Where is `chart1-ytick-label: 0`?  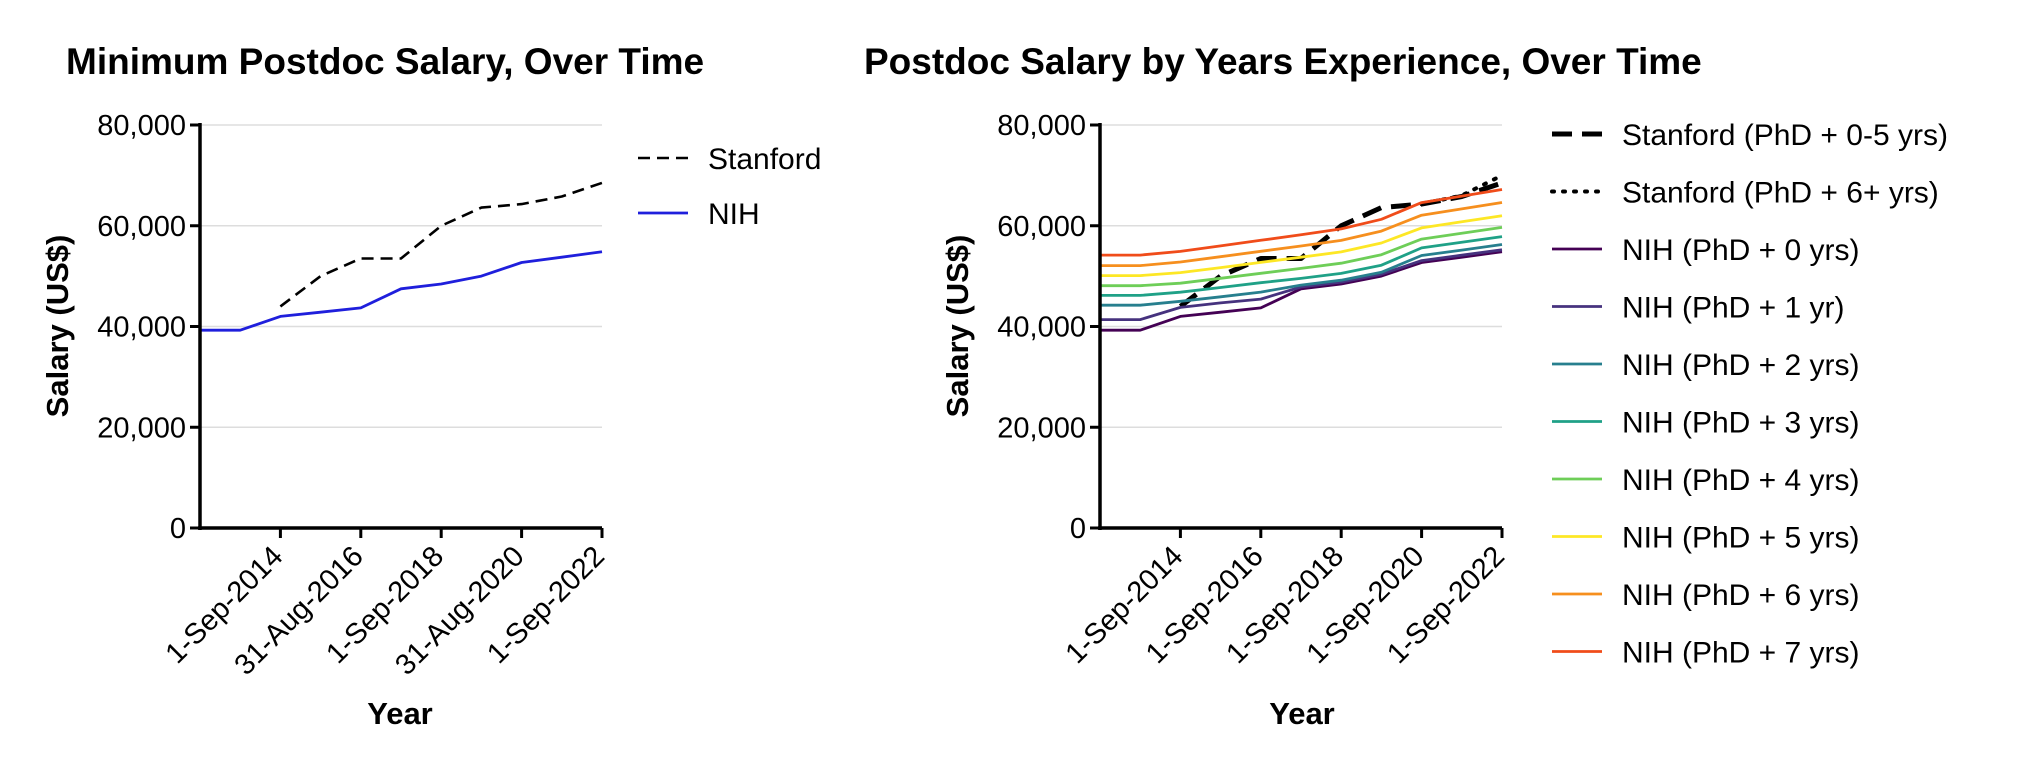
chart1-ytick-label: 0 is located at coordinates (178, 529).